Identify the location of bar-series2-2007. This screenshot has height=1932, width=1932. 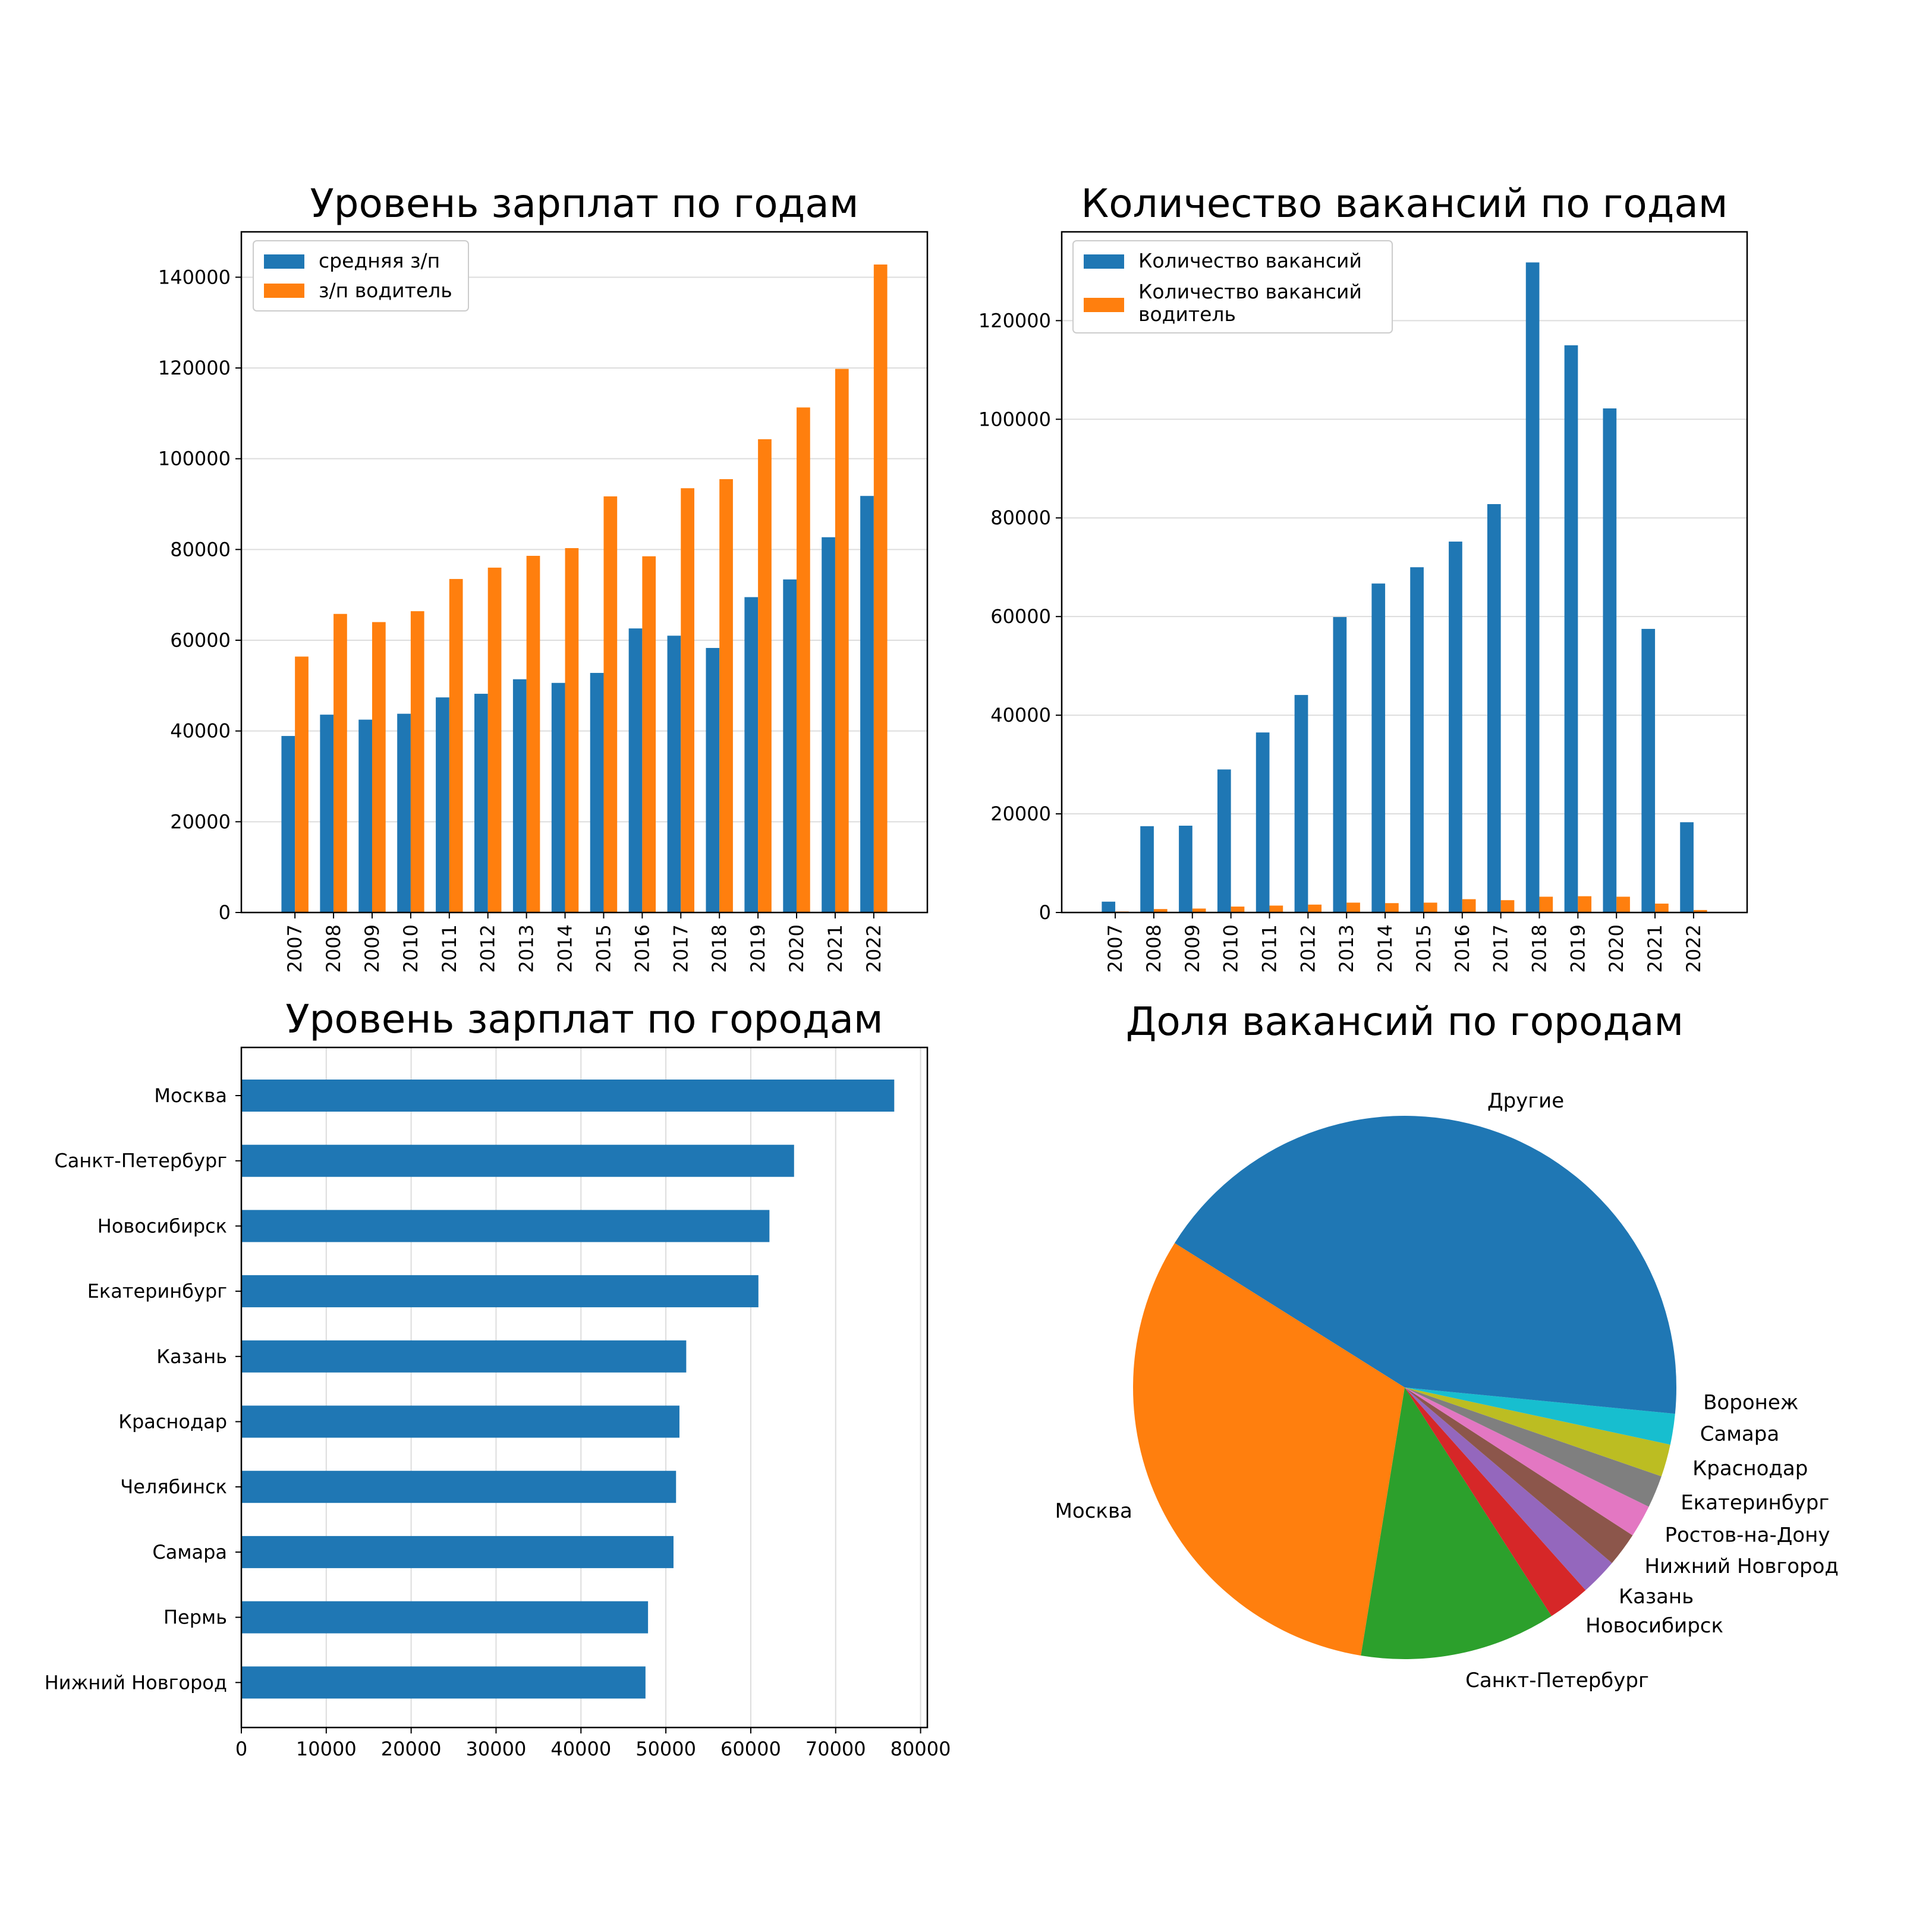
(302, 784).